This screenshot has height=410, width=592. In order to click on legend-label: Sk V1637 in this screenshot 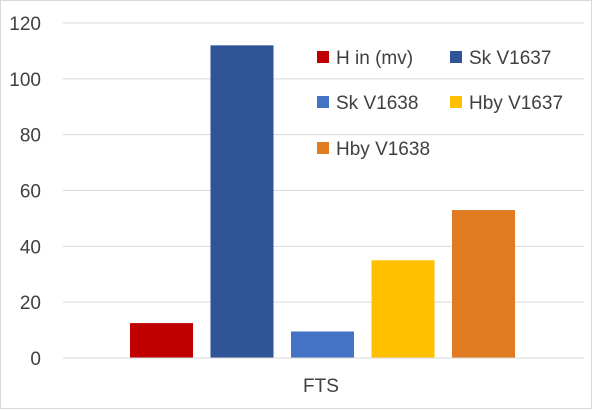, I will do `click(510, 58)`.